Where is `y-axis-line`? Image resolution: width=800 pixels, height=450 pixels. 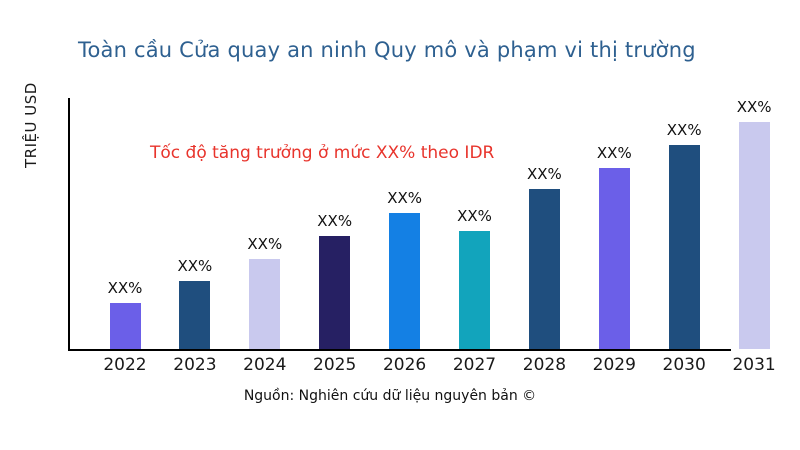
y-axis-line is located at coordinates (69, 224).